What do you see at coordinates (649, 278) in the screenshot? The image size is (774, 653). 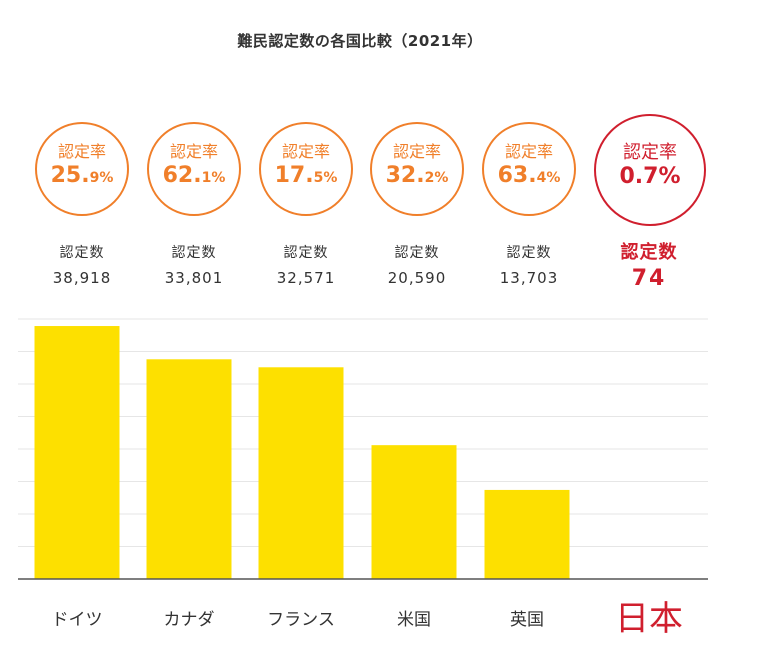 I see `count-value: 74` at bounding box center [649, 278].